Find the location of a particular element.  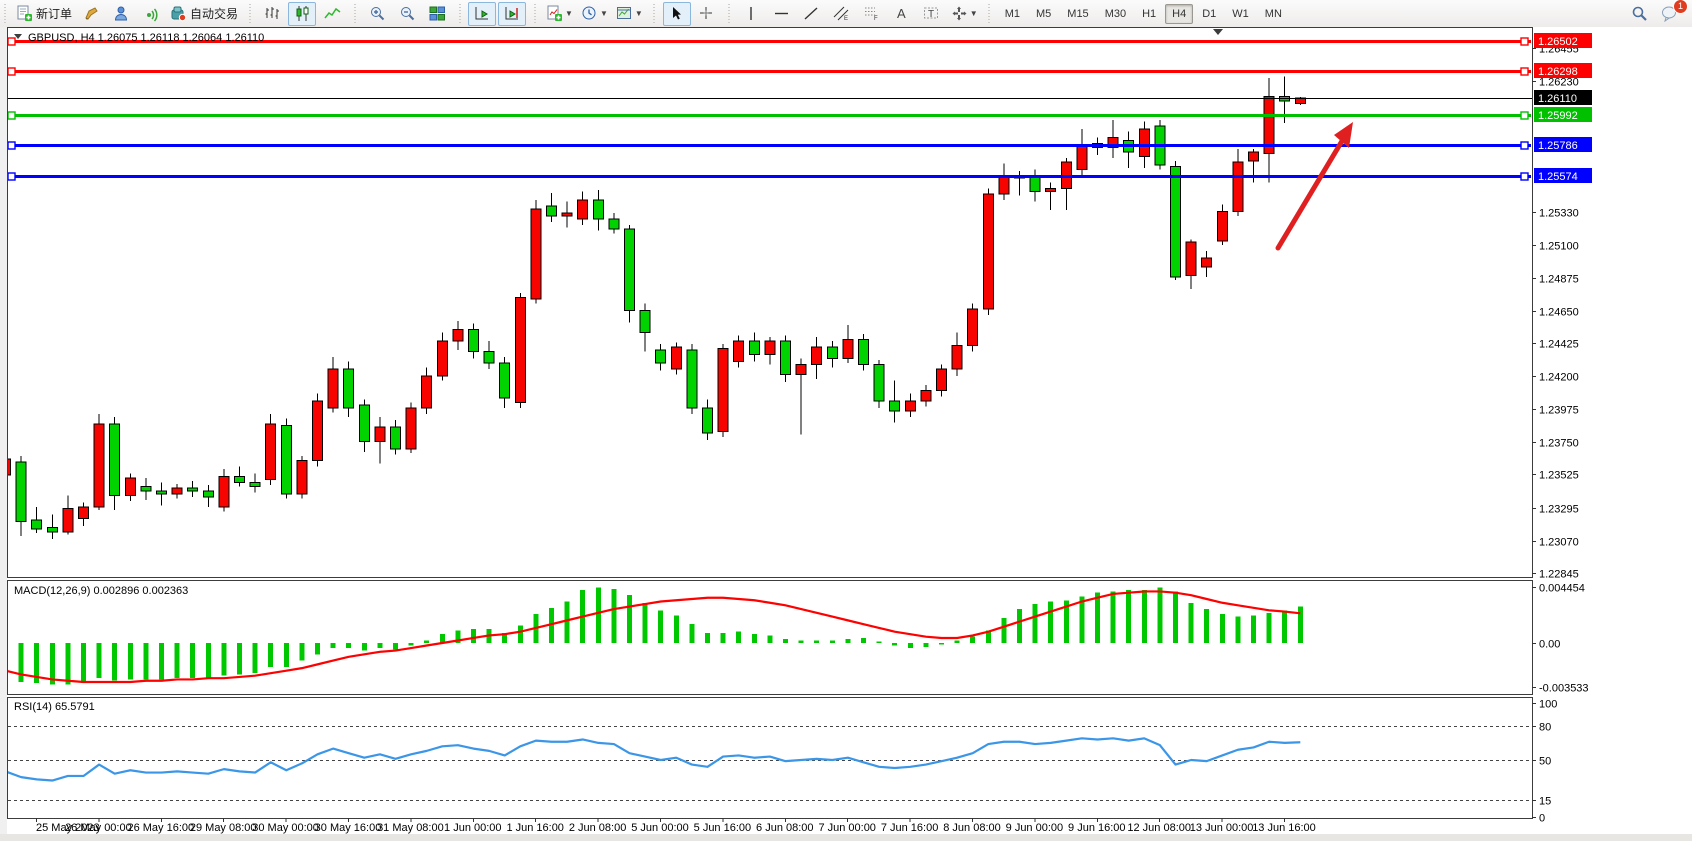

robot-icon is located at coordinates (178, 13).